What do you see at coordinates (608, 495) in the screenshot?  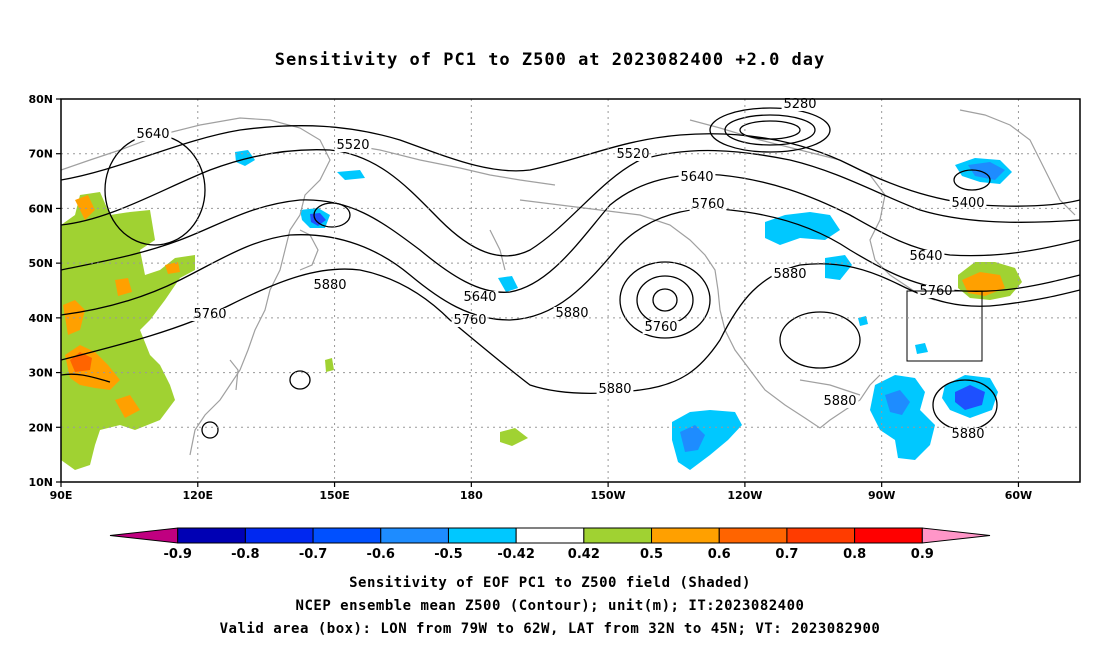 I see `lon-tick-label: 150W` at bounding box center [608, 495].